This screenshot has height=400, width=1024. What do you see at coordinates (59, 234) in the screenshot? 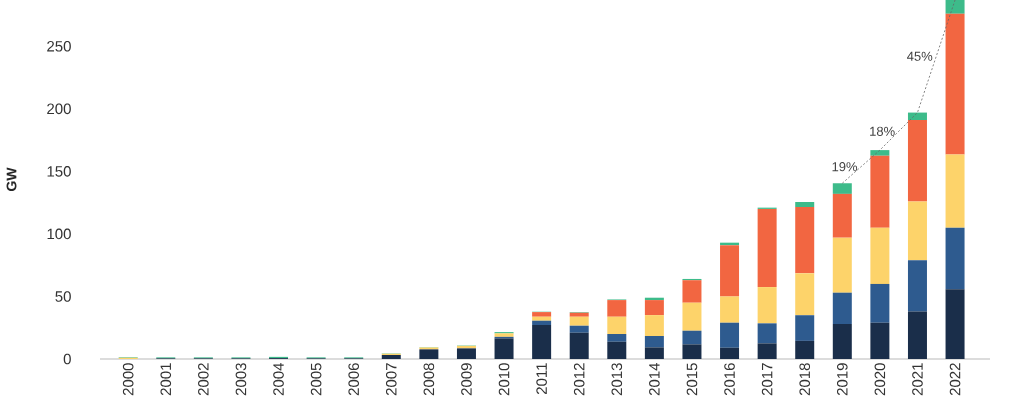
I see `y-tick-label: 100` at bounding box center [59, 234].